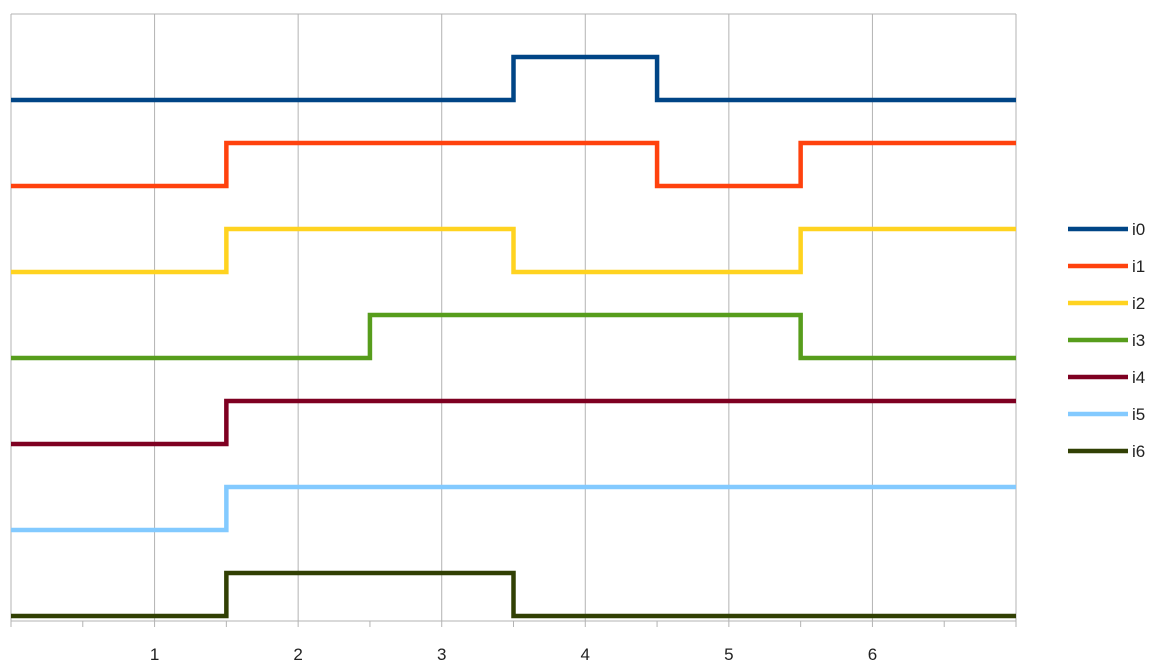 The width and height of the screenshot is (1156, 661). I want to click on series-line-i4, so click(513, 422).